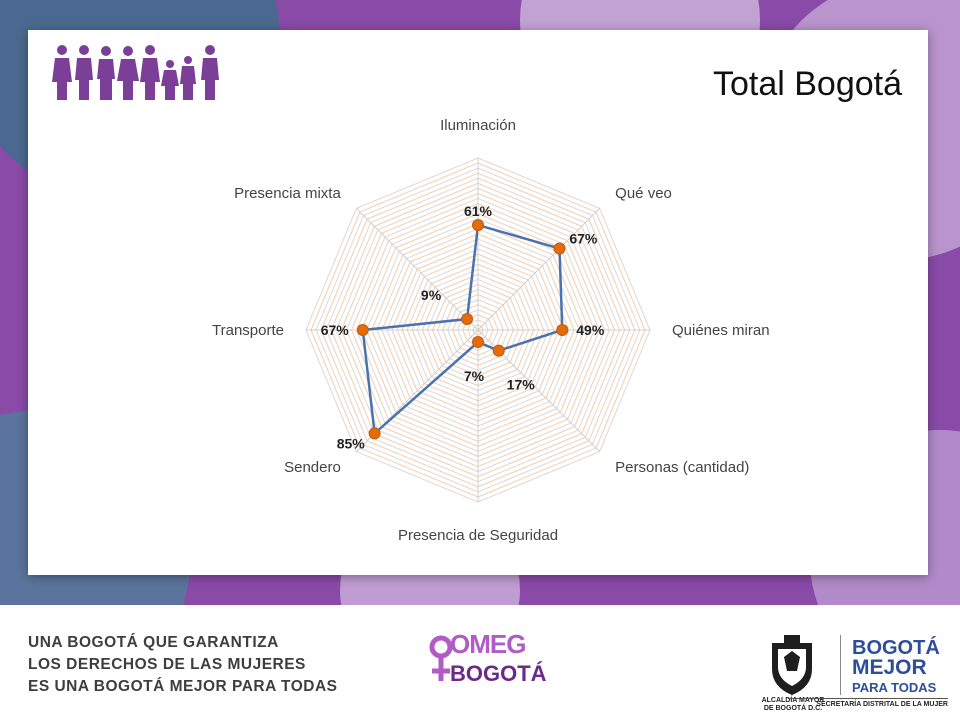 The width and height of the screenshot is (960, 720). What do you see at coordinates (643, 193) in the screenshot?
I see `category-label: Qué veo` at bounding box center [643, 193].